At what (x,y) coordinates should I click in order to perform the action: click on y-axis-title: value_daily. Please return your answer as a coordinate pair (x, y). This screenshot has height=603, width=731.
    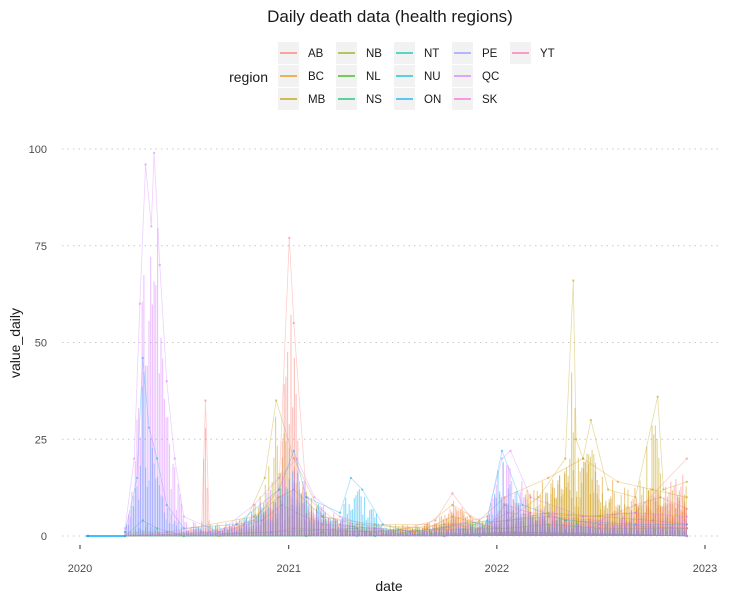
    Looking at the image, I should click on (15, 343).